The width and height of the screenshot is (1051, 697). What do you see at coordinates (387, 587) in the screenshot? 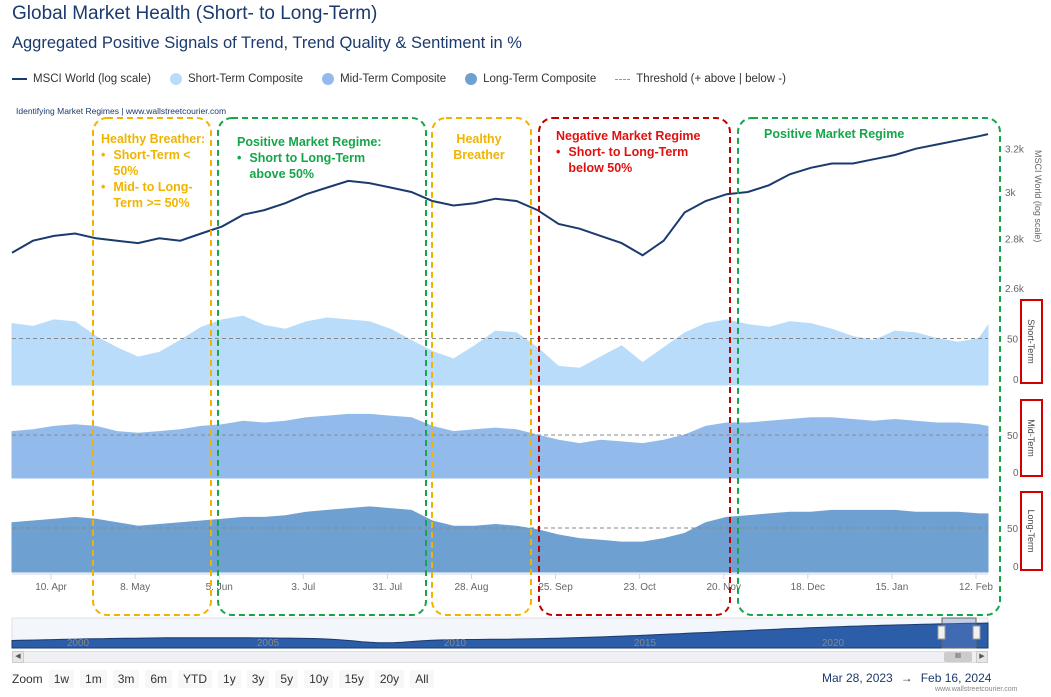
I see `x-tick-label: 31. Jul` at bounding box center [387, 587].